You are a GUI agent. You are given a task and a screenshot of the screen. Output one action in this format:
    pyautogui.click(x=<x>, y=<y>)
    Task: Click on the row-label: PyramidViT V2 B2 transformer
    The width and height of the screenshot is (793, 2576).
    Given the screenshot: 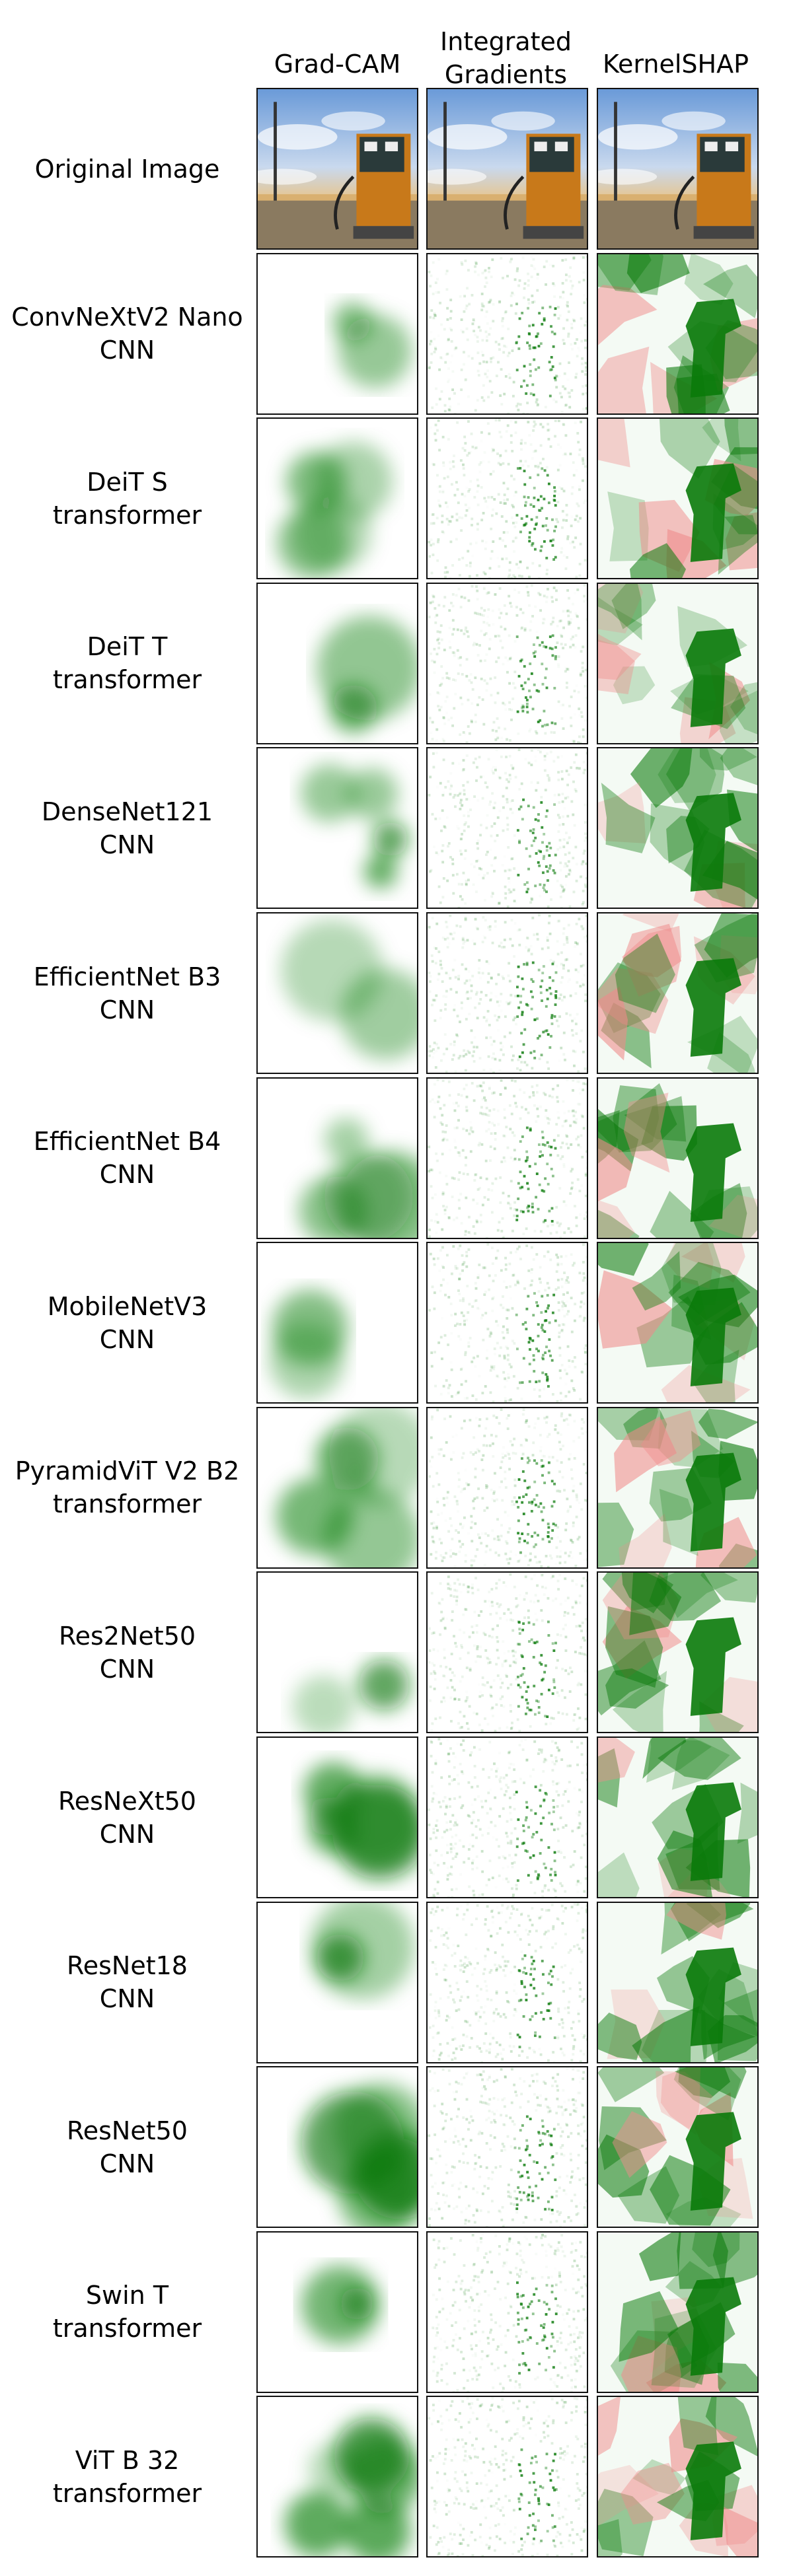 What is the action you would take?
    pyautogui.click(x=127, y=1488)
    